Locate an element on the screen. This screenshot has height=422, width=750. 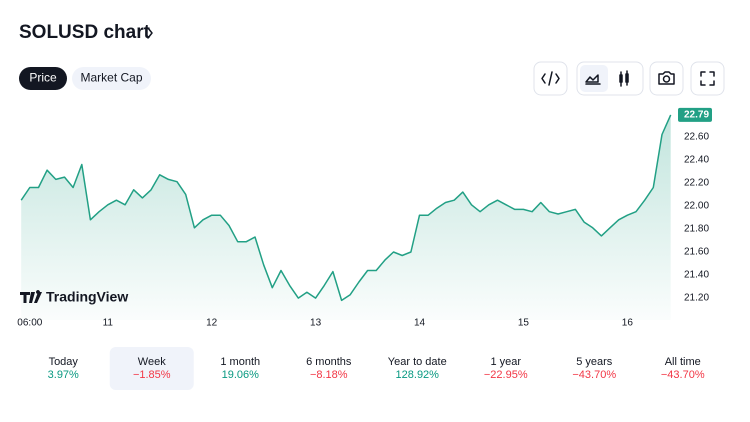
period-label: 1 year is located at coordinates (505, 362).